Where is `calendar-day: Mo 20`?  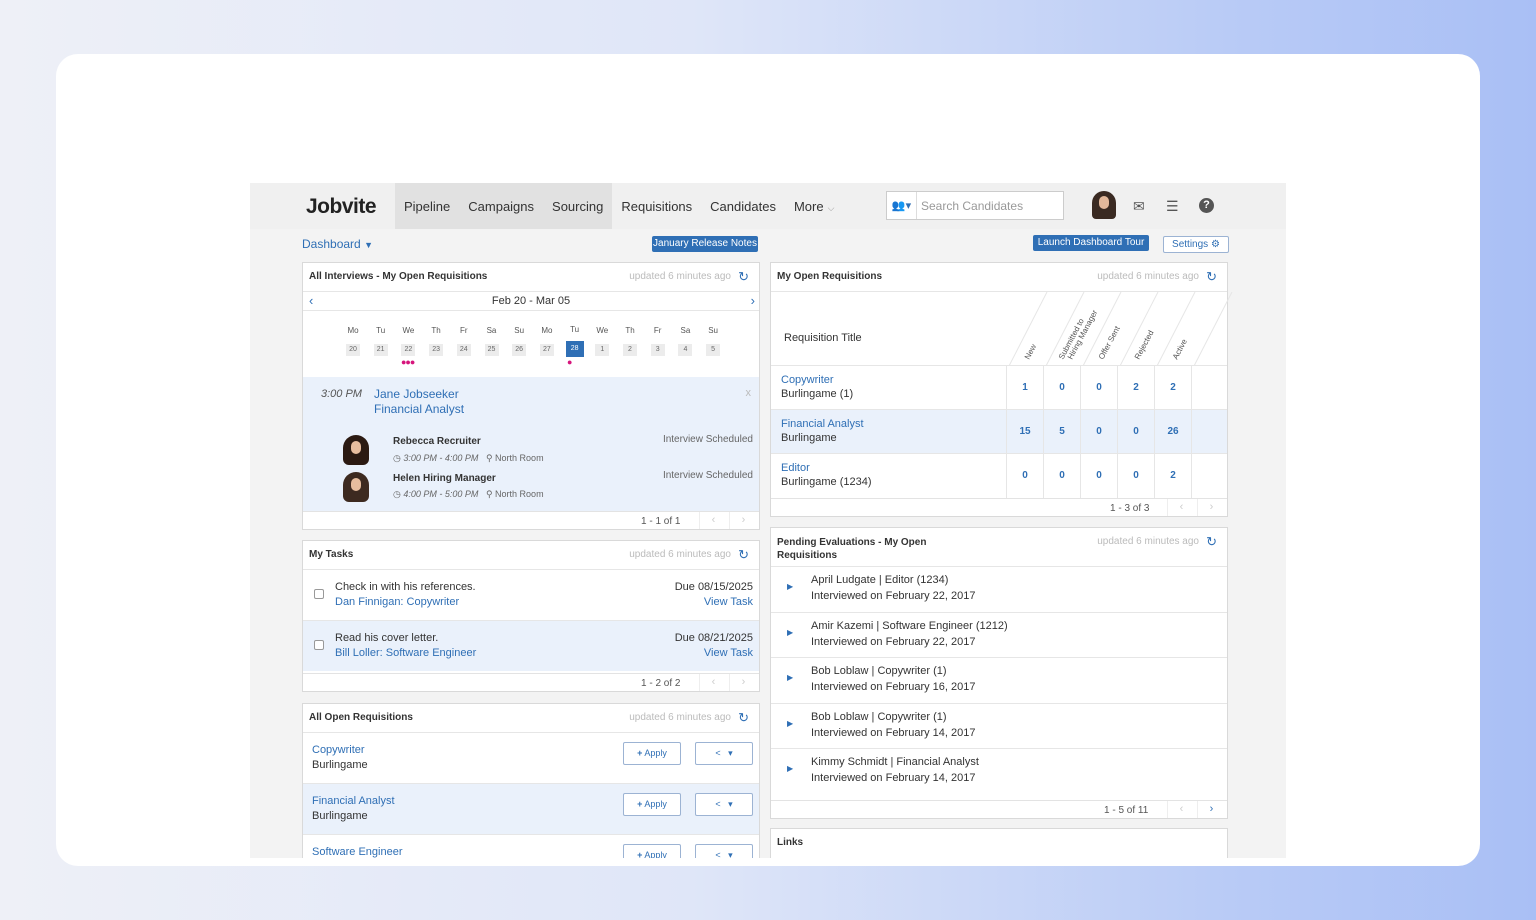
calendar-day: Mo 20 is located at coordinates (353, 341).